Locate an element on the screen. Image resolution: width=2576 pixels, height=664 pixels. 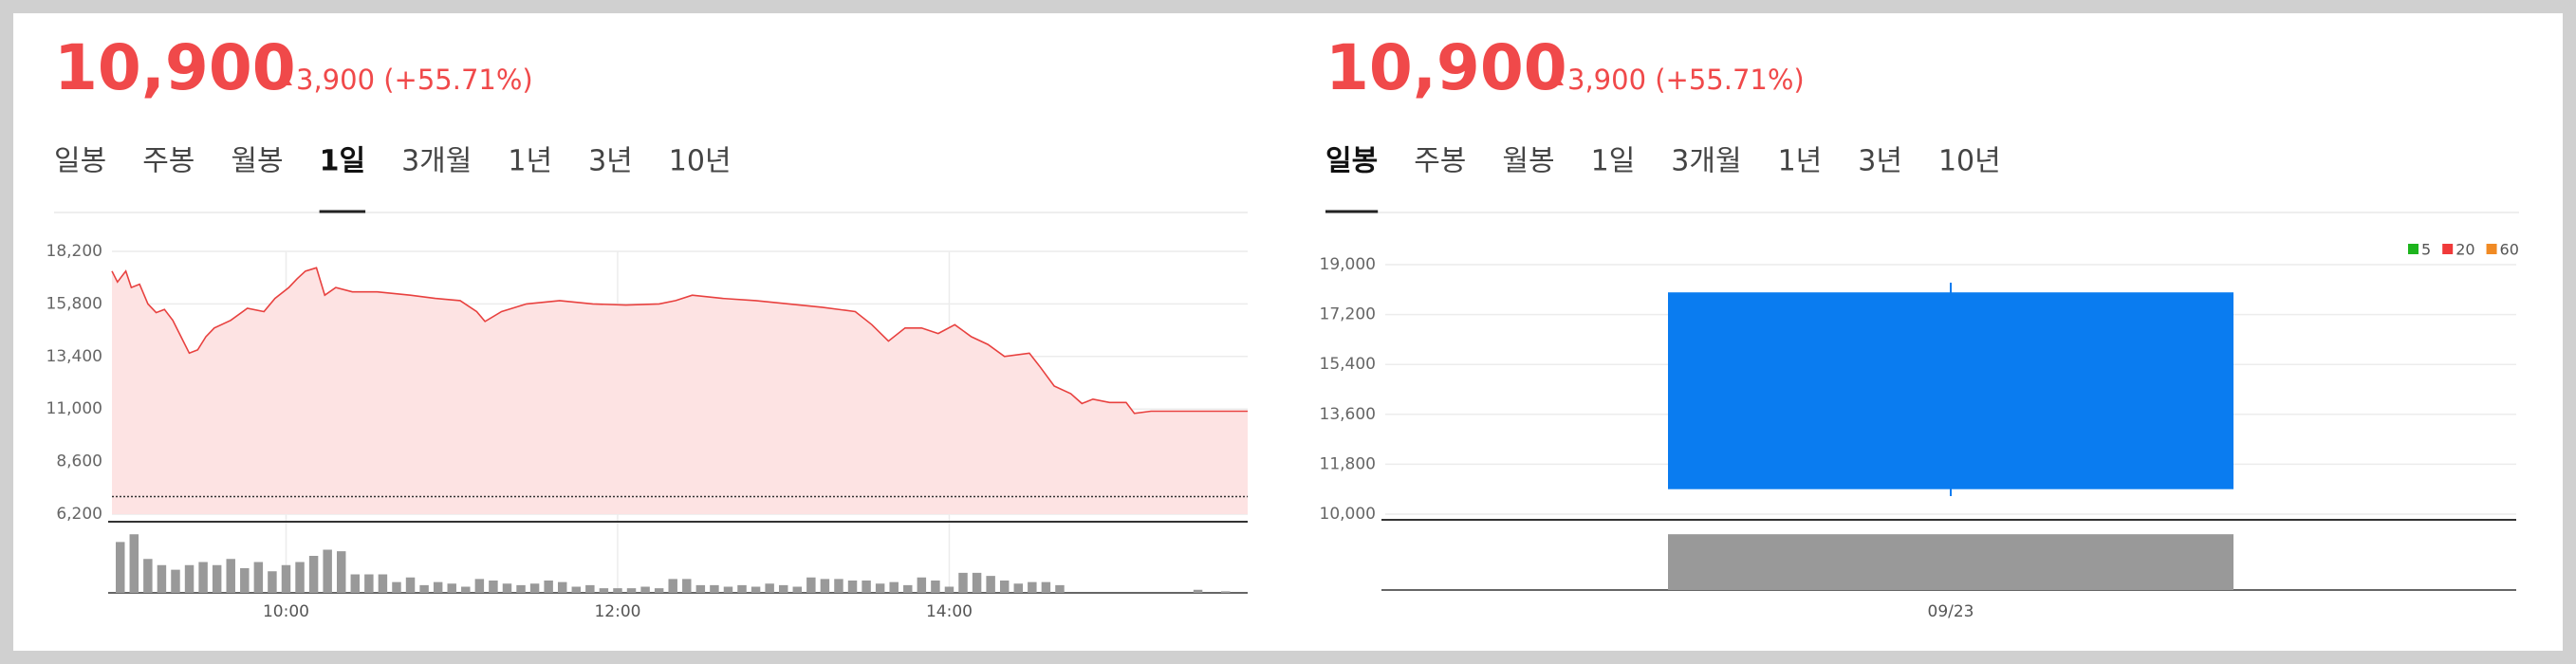
x-tick-label: 12:00 is located at coordinates (617, 611).